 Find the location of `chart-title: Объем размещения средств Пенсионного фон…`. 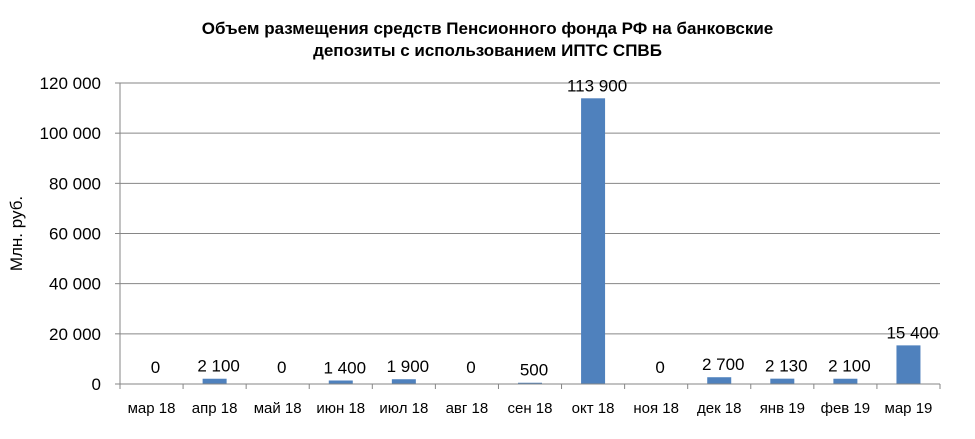

chart-title: Объем размещения средств Пенсионного фон… is located at coordinates (487, 40).